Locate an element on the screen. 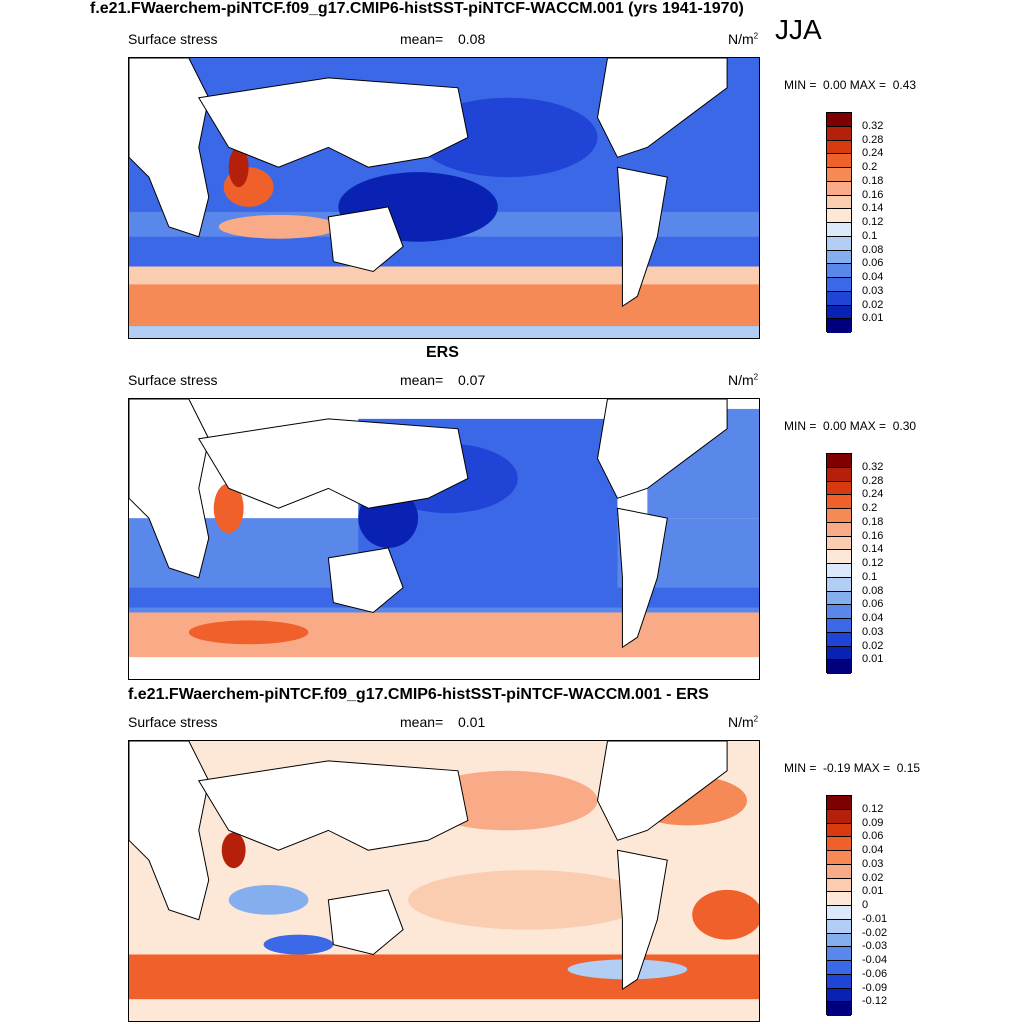  panel-1-minmax: MIN = 0.00 MAX = 0.43 is located at coordinates (850, 85).